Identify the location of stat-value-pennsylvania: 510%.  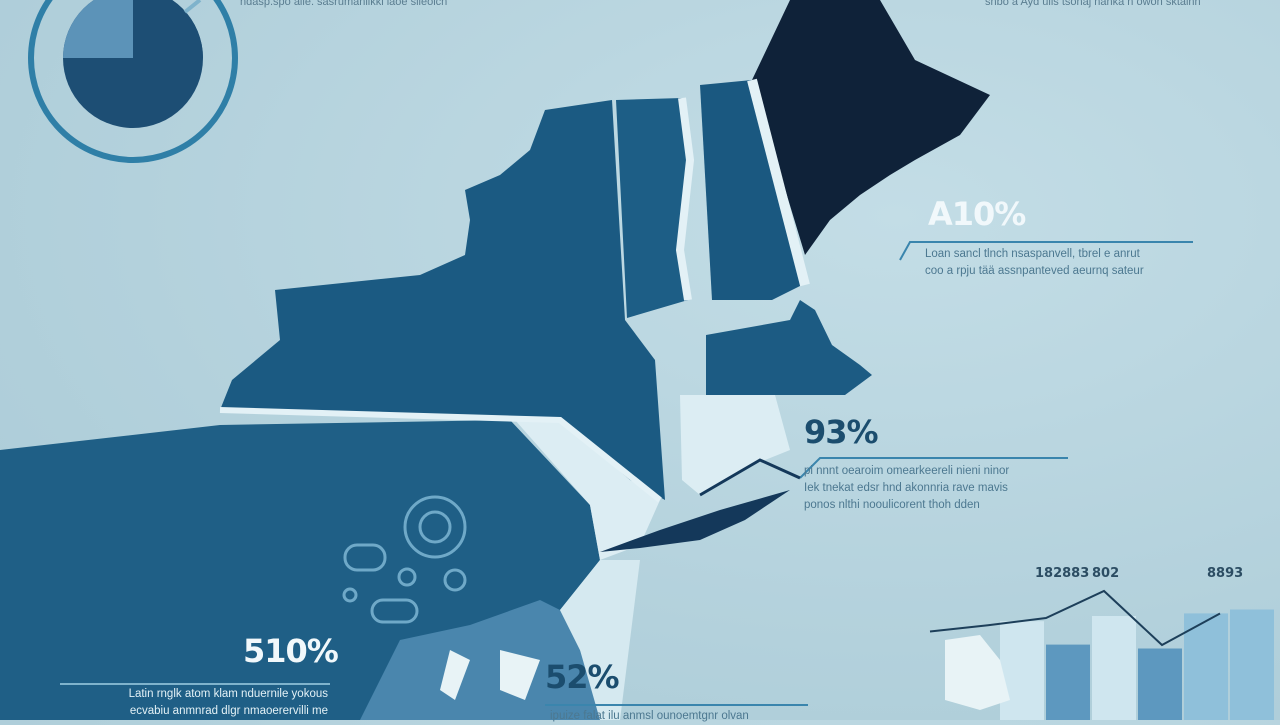
(291, 651).